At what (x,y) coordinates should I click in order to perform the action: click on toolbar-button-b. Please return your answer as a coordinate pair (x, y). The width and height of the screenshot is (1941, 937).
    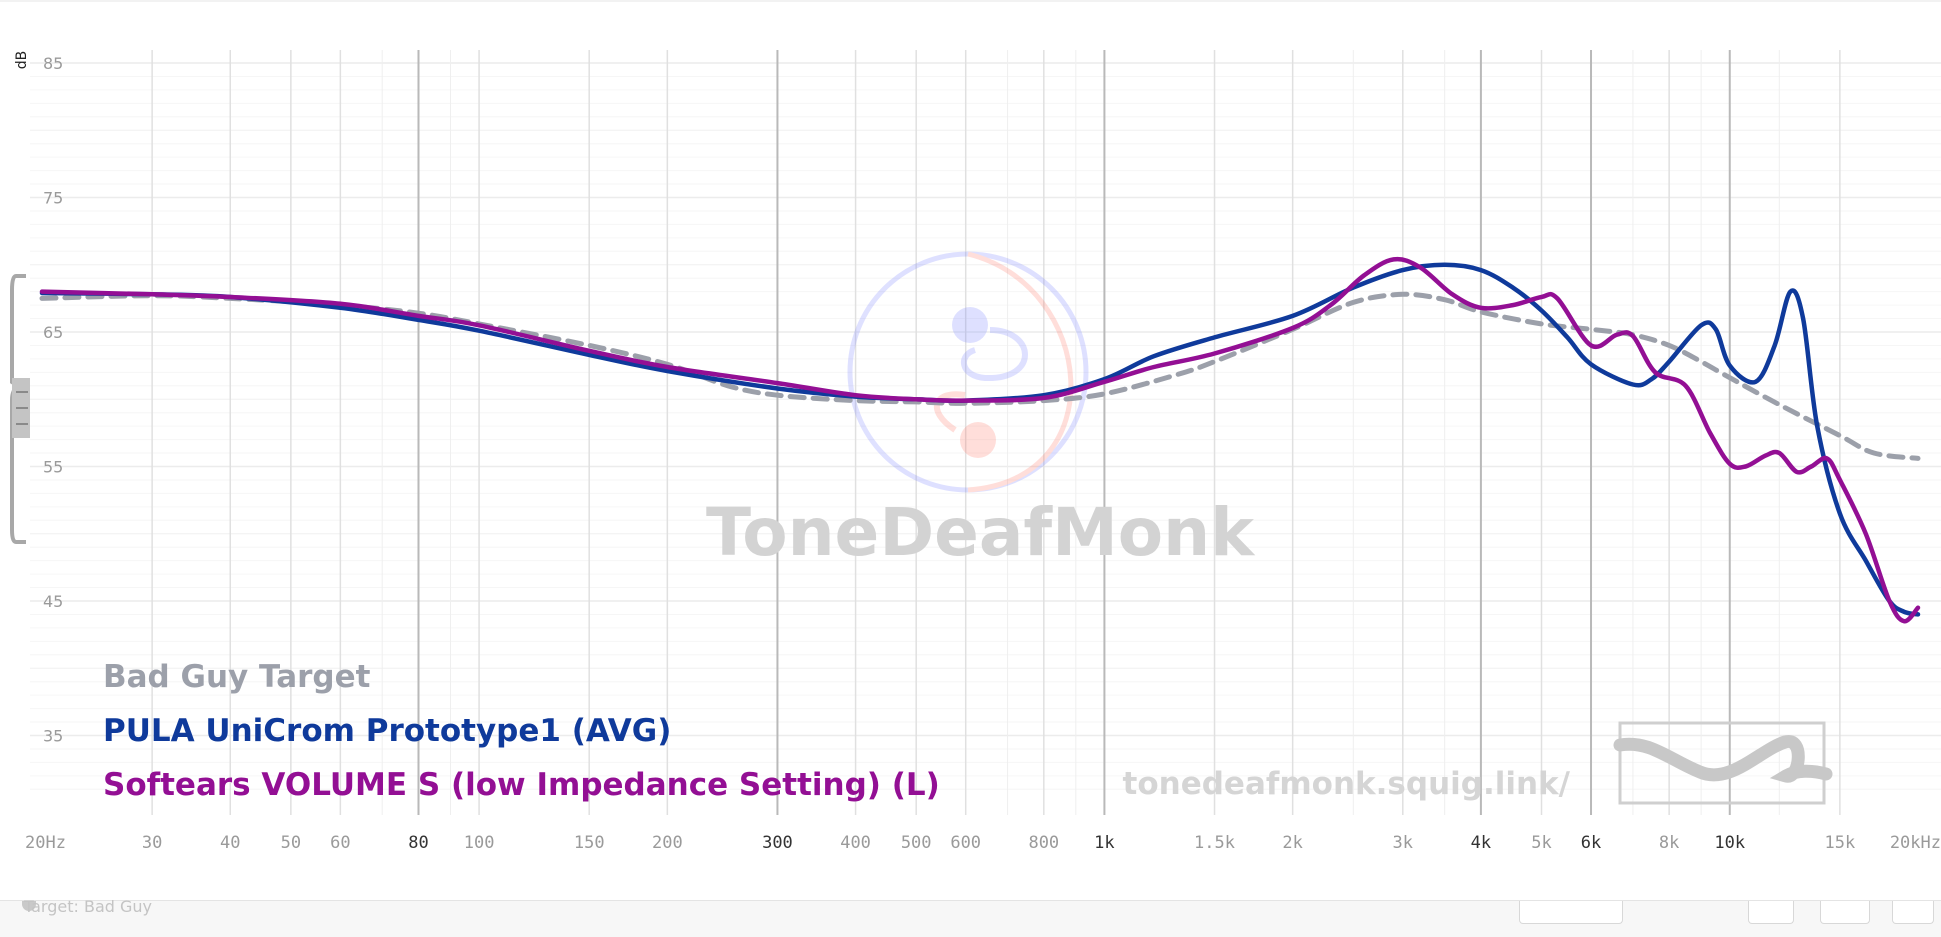
    Looking at the image, I should click on (1845, 912).